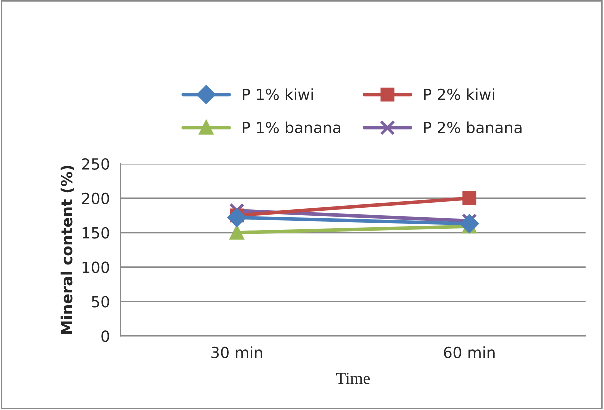  What do you see at coordinates (278, 94) in the screenshot?
I see `legend-label: P 1% kiwi` at bounding box center [278, 94].